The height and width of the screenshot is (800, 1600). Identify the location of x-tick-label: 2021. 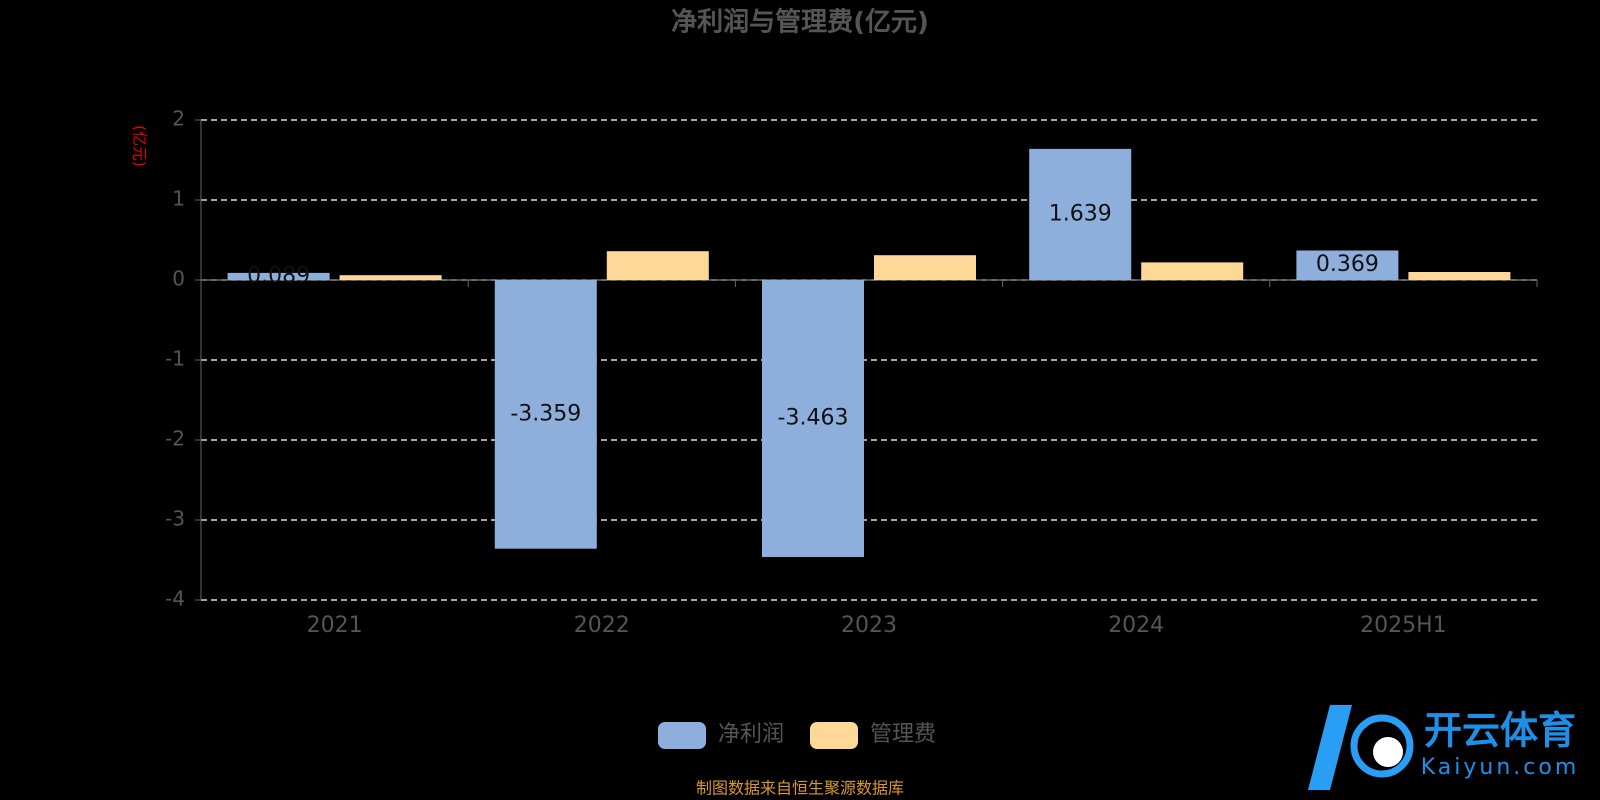
(335, 625).